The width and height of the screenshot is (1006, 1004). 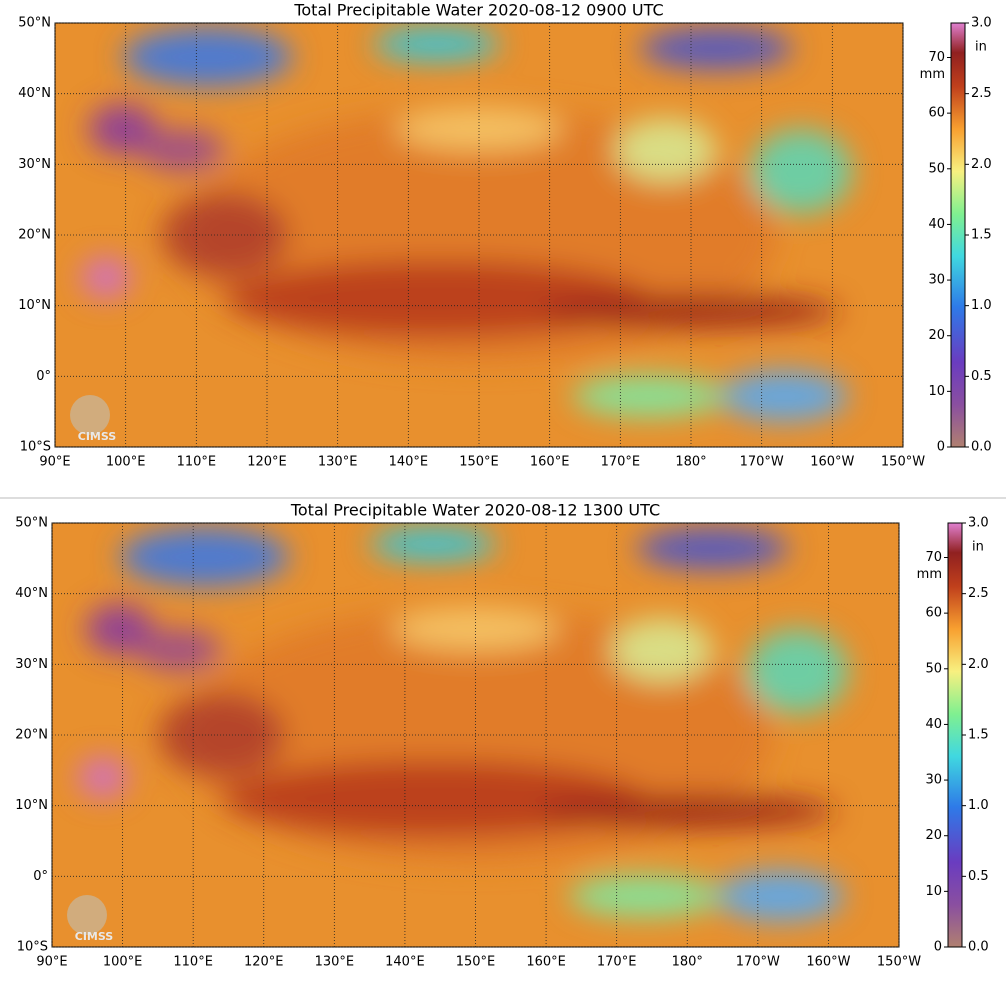 I want to click on mm-tick-label: 0, so click(x=941, y=447).